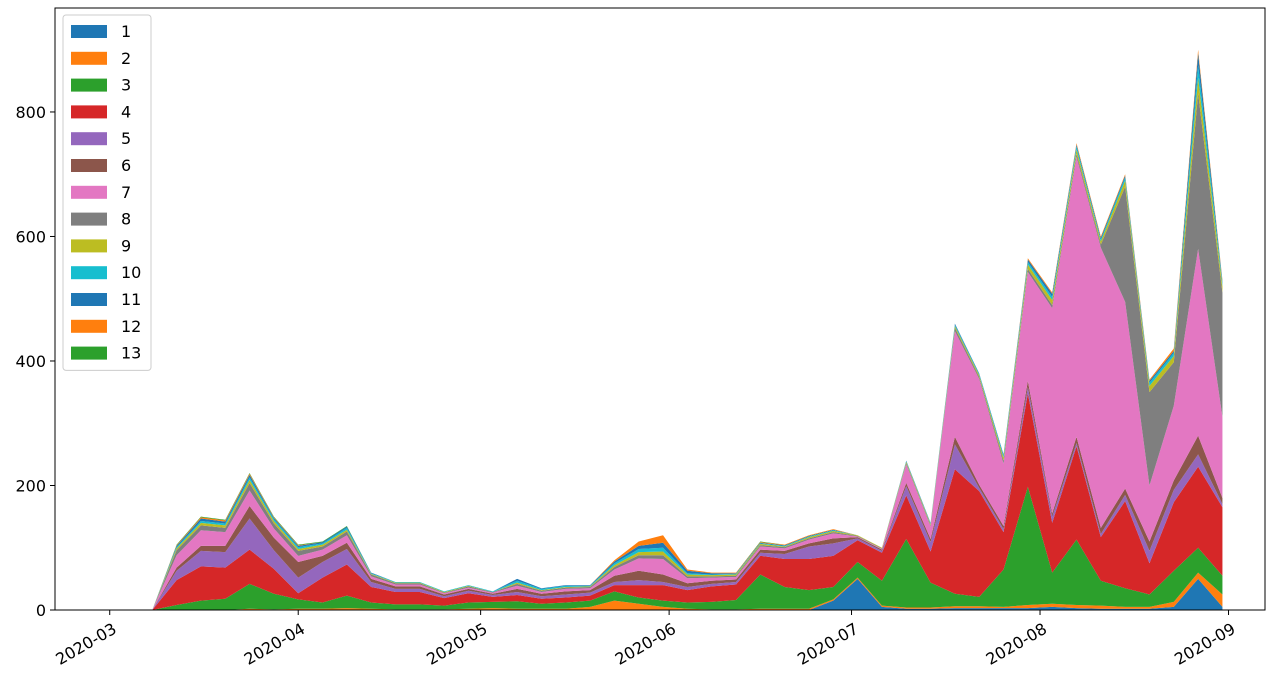  I want to click on legend-label: 5, so click(126, 138).